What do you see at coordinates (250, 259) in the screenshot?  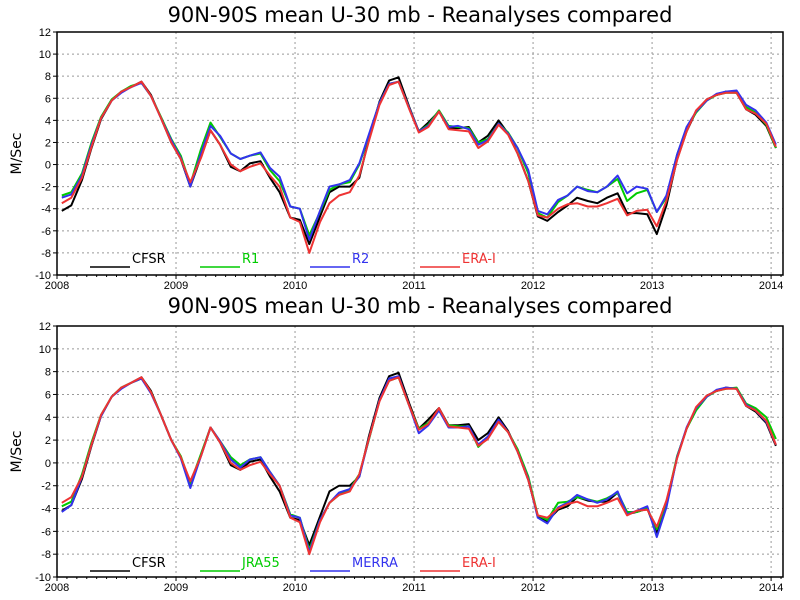 I see `legend-label: R1` at bounding box center [250, 259].